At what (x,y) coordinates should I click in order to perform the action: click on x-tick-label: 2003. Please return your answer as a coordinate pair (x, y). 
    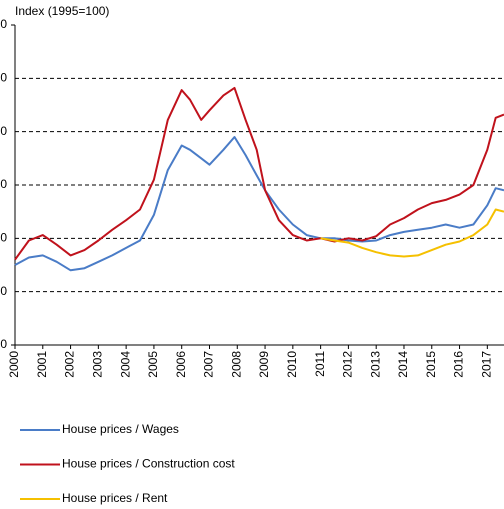
    Looking at the image, I should click on (98, 364).